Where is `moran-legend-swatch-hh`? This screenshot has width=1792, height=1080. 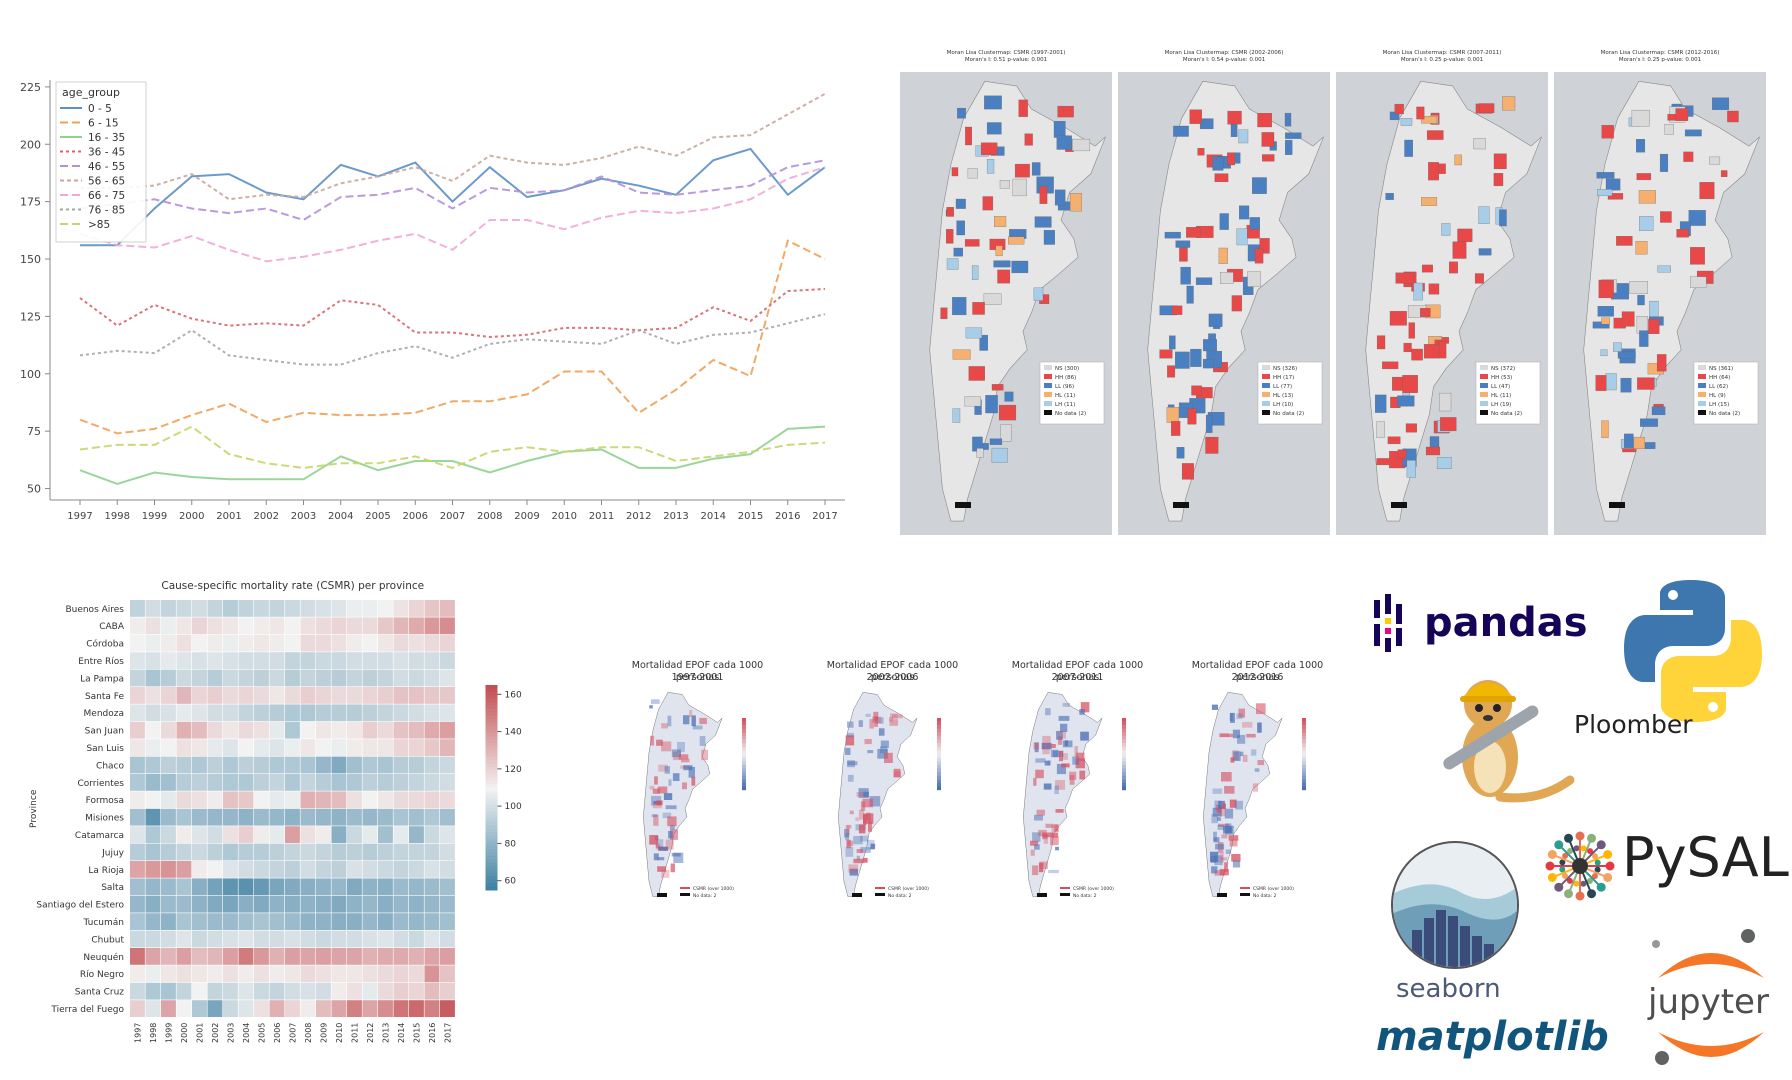
moran-legend-swatch-hh is located at coordinates (1266, 376).